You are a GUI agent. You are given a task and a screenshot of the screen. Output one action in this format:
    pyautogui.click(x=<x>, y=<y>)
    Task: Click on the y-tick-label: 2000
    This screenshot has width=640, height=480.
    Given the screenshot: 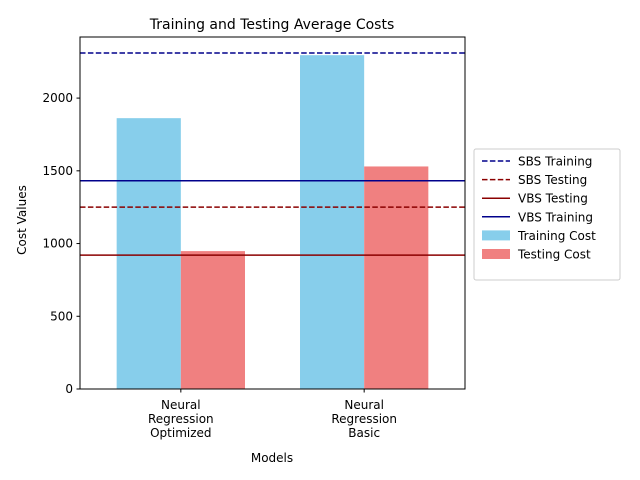 What is the action you would take?
    pyautogui.click(x=57, y=98)
    